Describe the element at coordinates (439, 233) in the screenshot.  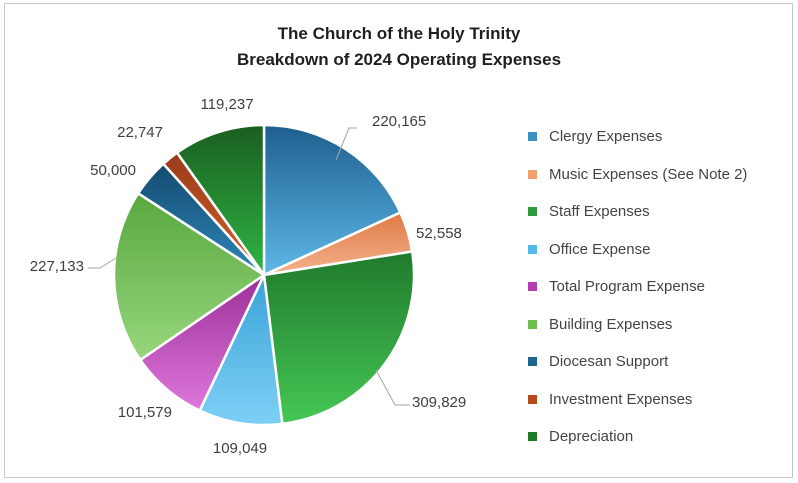
I see `data-label-music-expenses-see-note-2: 52,558` at that location.